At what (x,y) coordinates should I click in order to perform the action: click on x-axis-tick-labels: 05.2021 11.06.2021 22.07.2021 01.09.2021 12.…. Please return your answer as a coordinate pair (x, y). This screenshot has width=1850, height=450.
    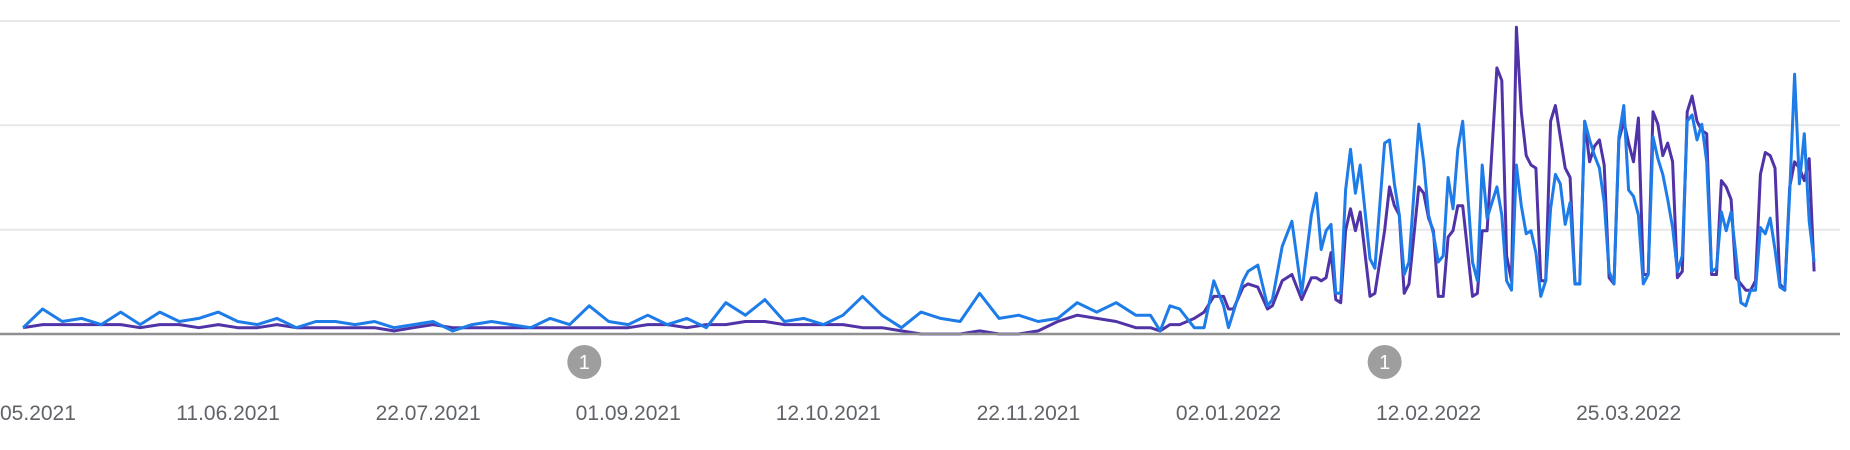
    Looking at the image, I should click on (840, 413).